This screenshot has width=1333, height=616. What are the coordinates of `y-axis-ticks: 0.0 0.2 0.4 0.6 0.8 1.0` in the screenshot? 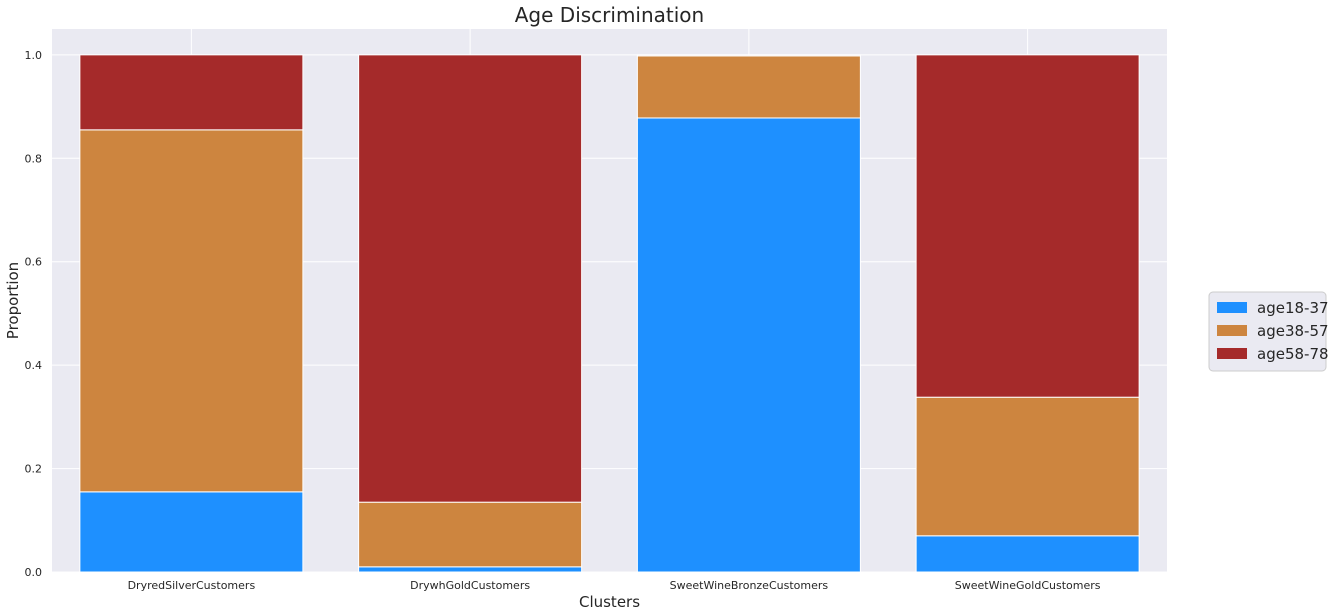 It's located at (34, 314).